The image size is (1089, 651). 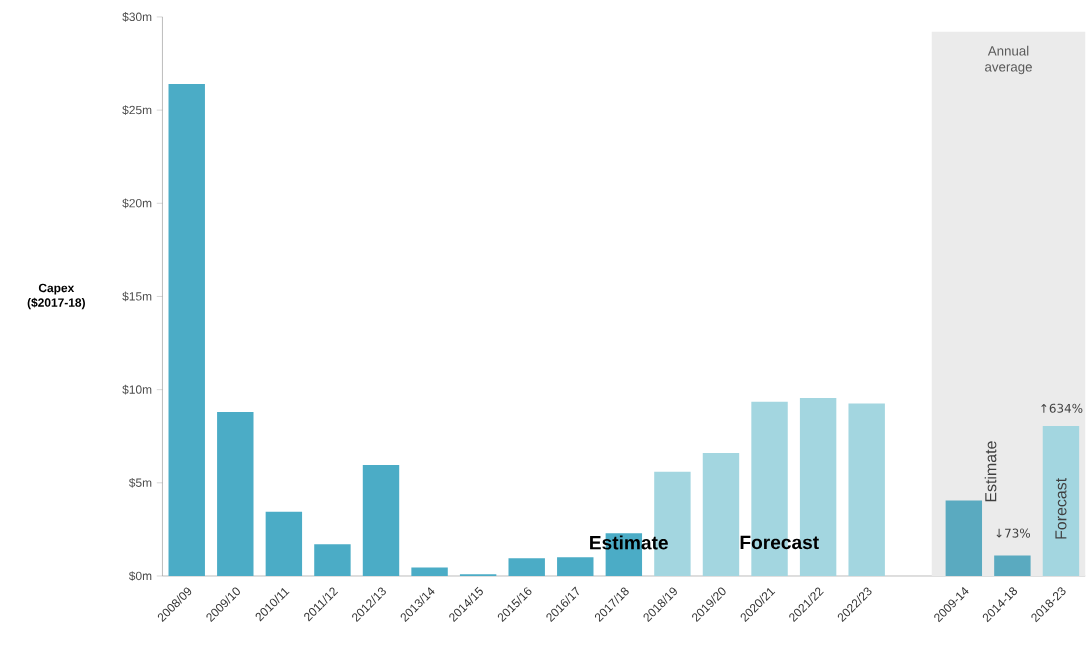 What do you see at coordinates (137, 296) in the screenshot?
I see `y-tick-label: $15m` at bounding box center [137, 296].